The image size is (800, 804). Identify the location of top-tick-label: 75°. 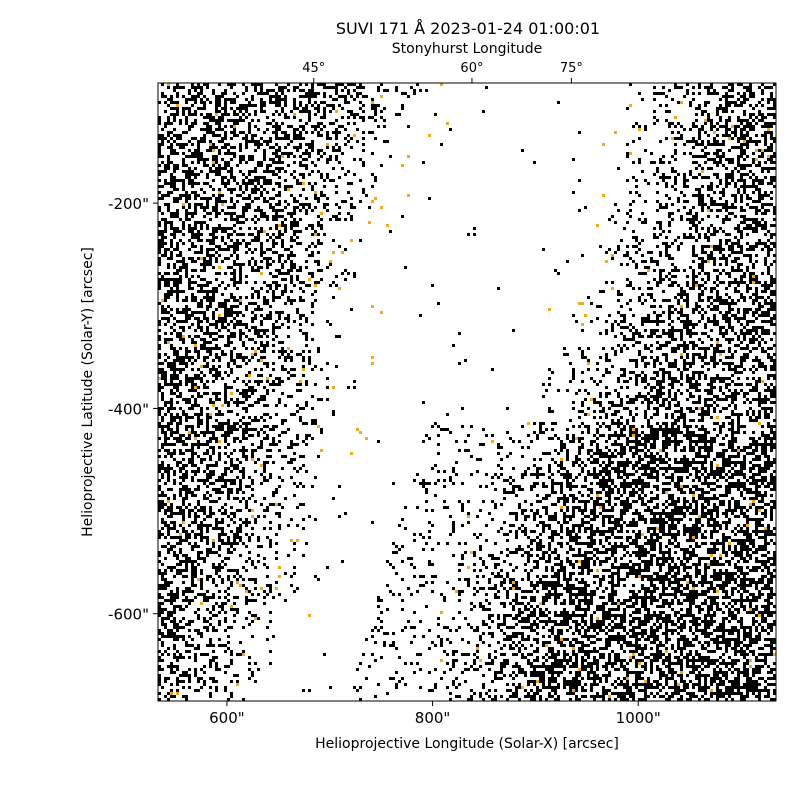
(571, 68).